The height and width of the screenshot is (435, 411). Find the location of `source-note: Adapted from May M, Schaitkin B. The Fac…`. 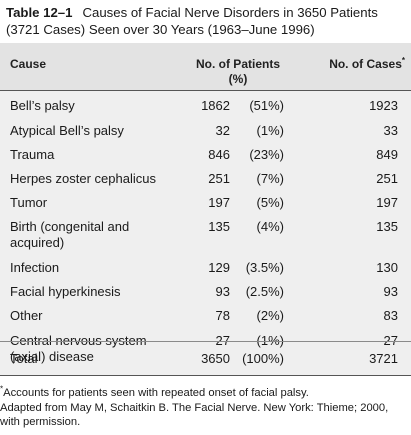

source-note: Adapted from May M, Schaitkin B. The Fac… is located at coordinates (194, 415).